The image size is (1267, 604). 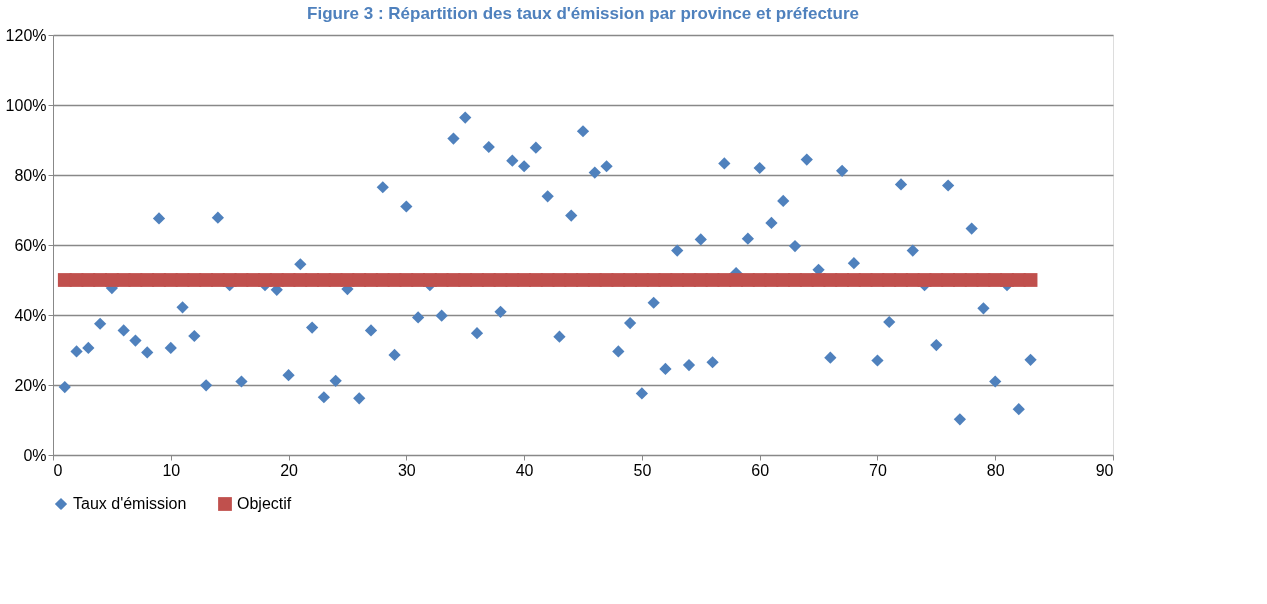 What do you see at coordinates (642, 470) in the screenshot?
I see `x-tick-label: 50` at bounding box center [642, 470].